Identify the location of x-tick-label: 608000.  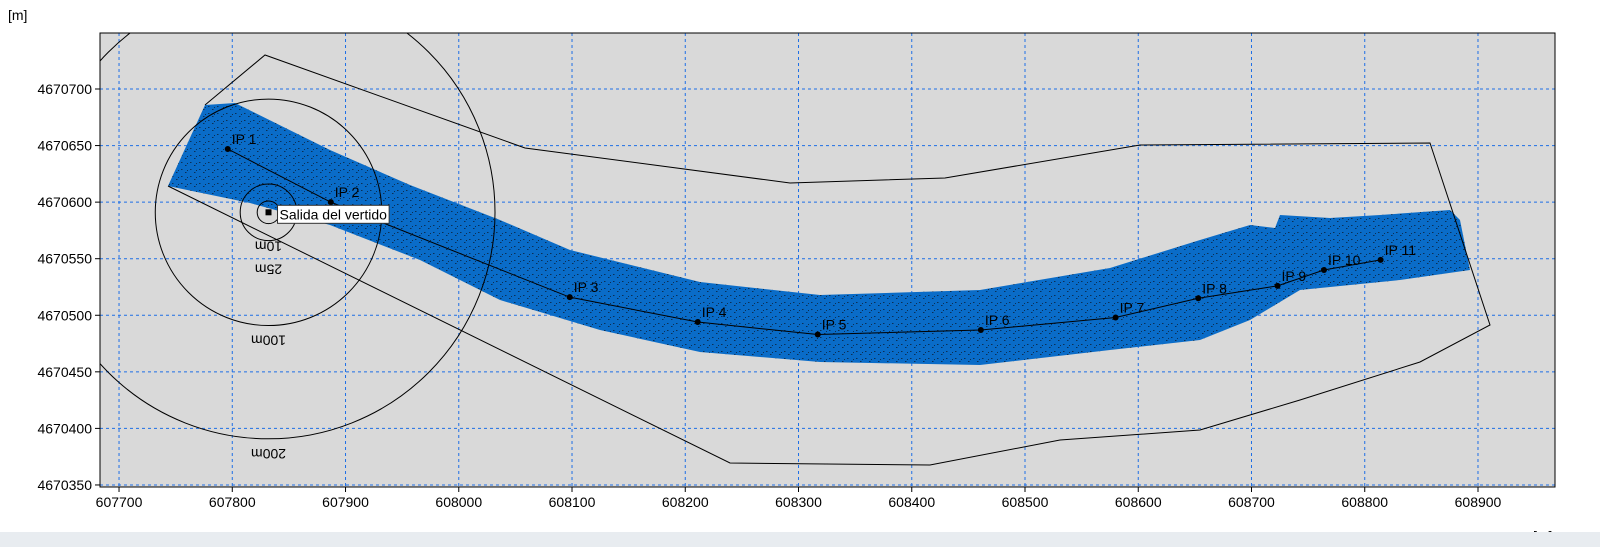
(458, 502).